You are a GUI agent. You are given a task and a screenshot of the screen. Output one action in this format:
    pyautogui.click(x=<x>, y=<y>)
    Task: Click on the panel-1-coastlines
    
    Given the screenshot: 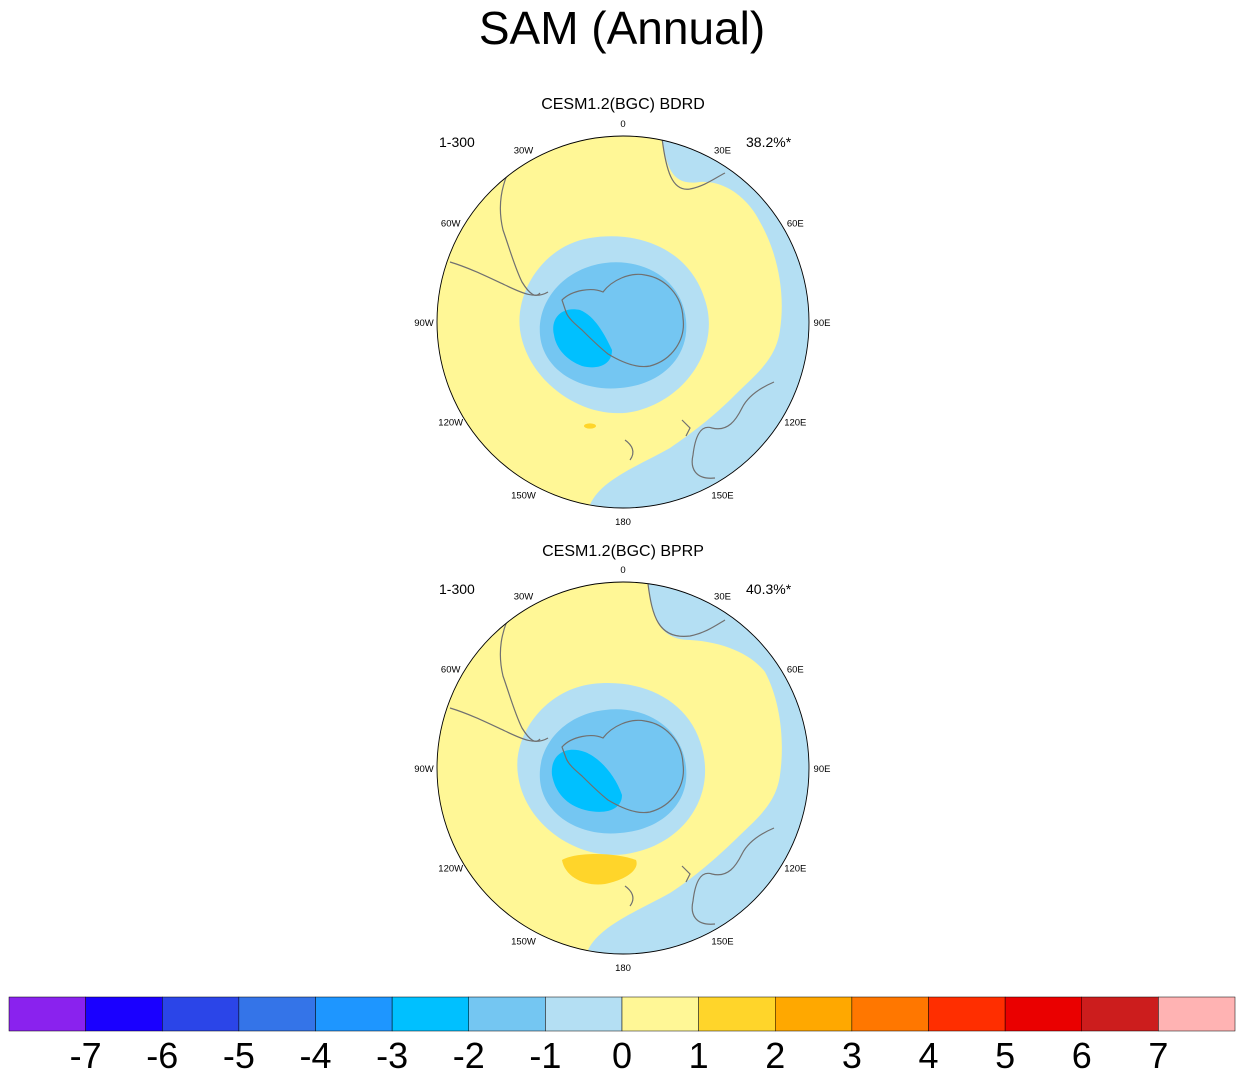 What is the action you would take?
    pyautogui.click(x=612, y=308)
    